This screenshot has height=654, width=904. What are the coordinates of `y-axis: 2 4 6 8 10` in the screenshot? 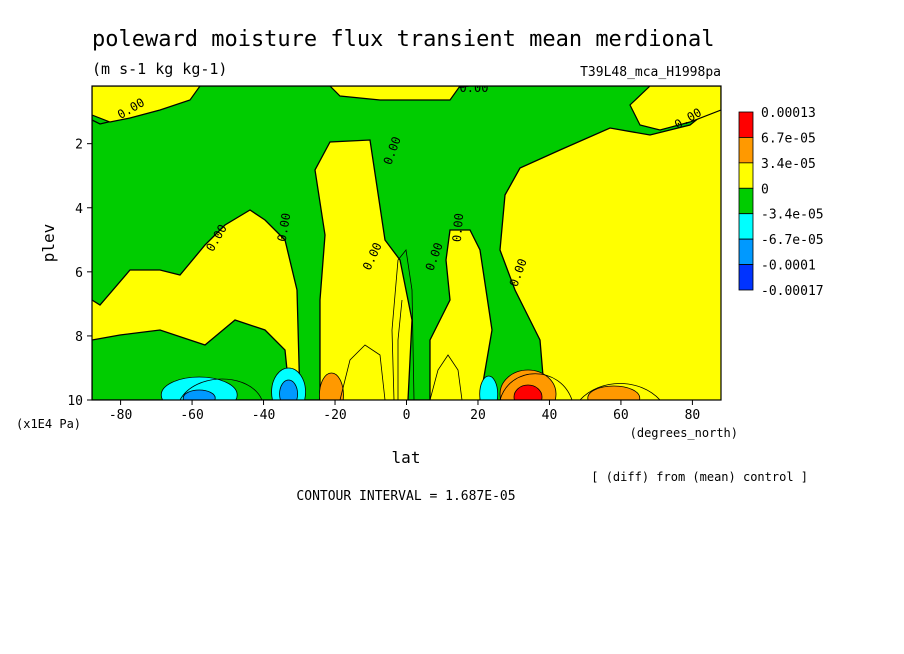 It's located at (79, 273).